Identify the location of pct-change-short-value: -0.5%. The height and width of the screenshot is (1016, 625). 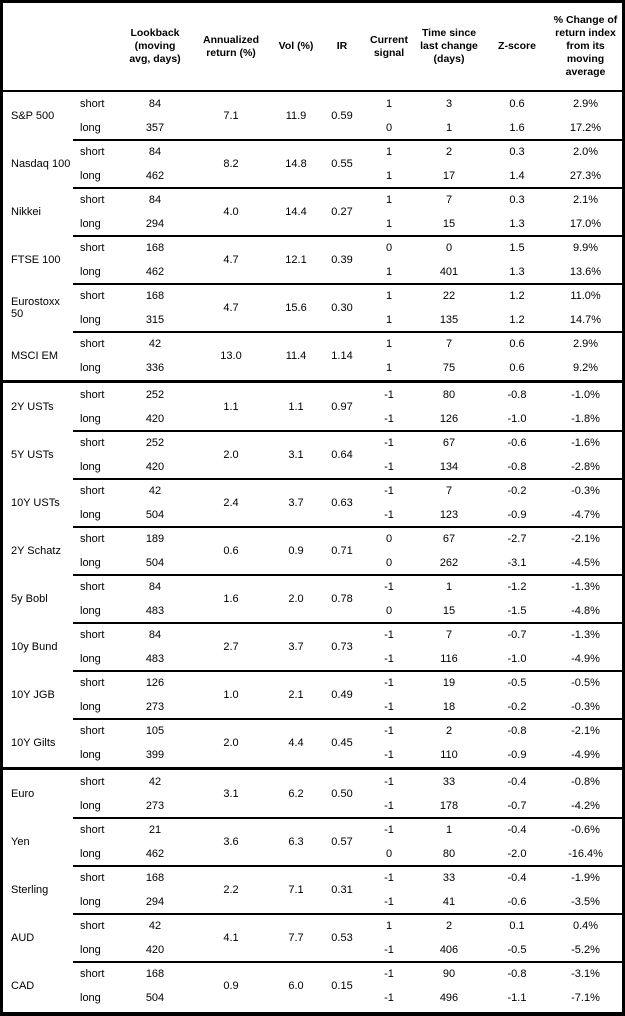
(585, 683).